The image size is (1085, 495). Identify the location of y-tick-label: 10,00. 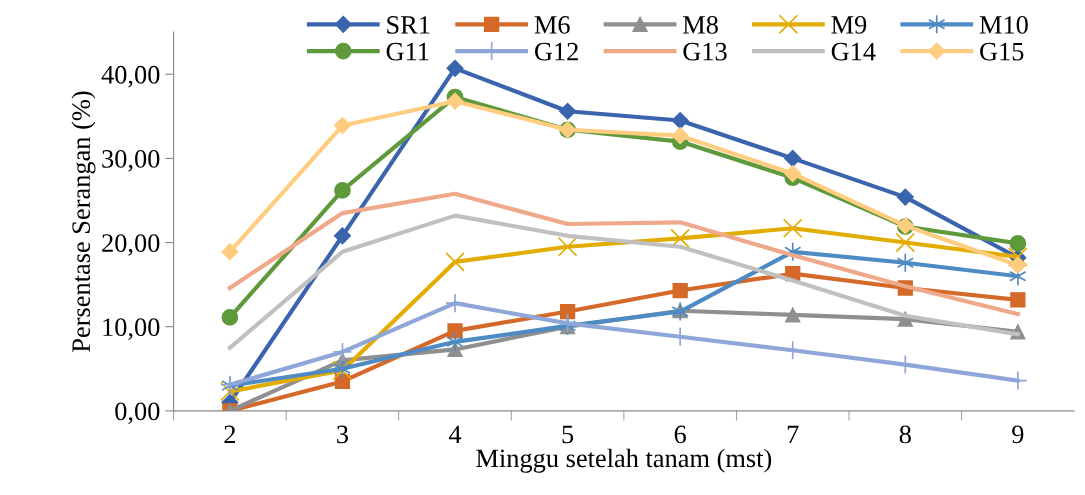
(131, 329).